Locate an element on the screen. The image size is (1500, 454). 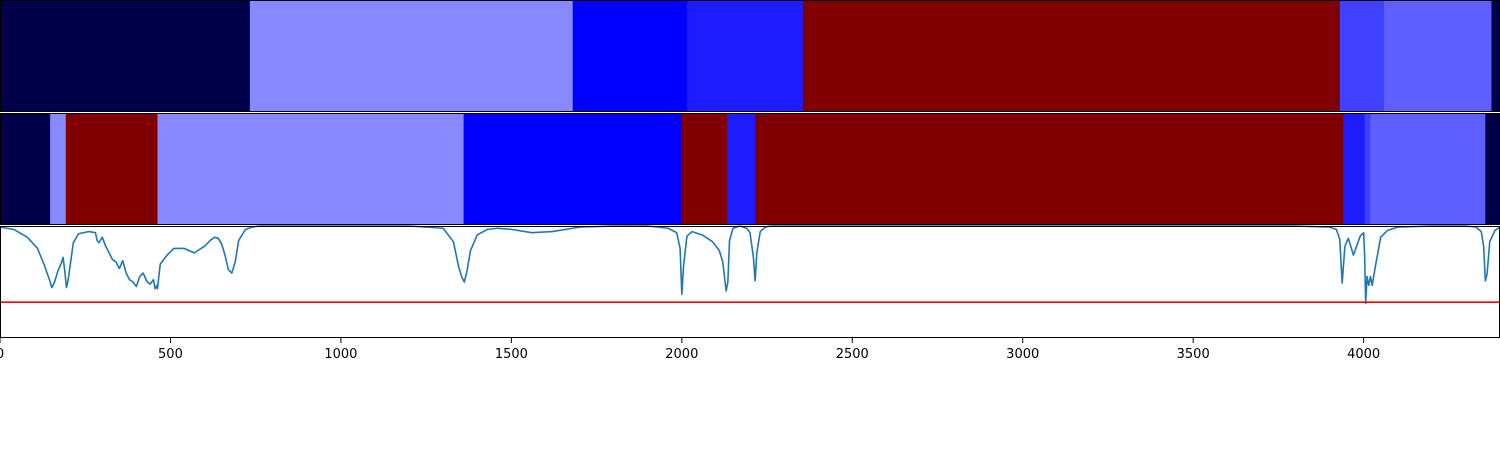
x-tick-label: 1000 is located at coordinates (340, 354).